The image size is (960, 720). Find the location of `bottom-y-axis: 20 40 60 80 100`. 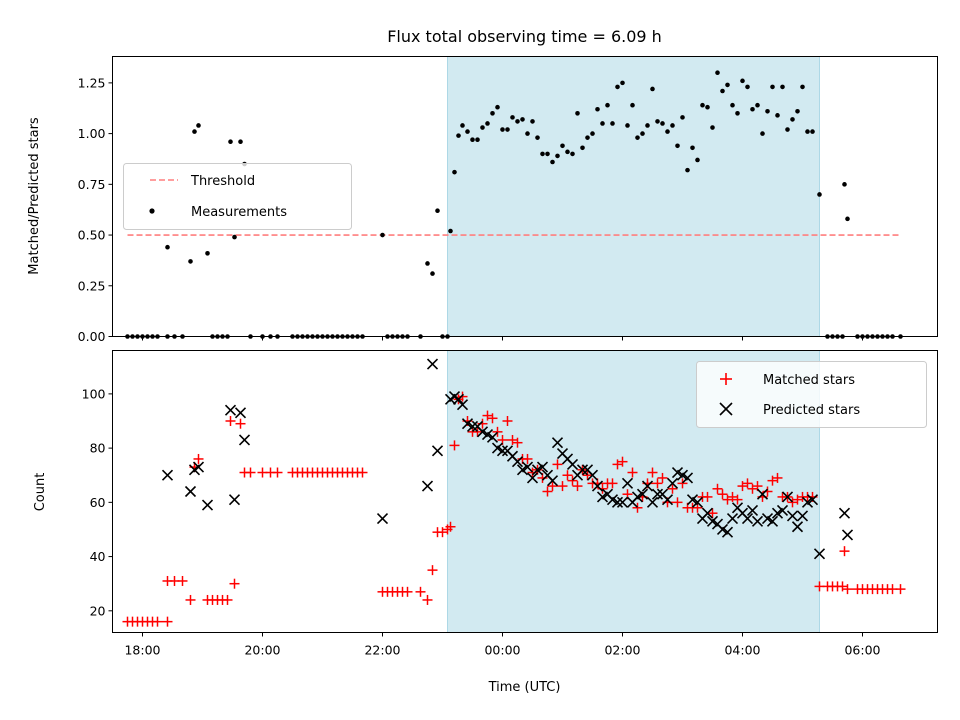

bottom-y-axis: 20 40 60 80 100 is located at coordinates (97, 502).